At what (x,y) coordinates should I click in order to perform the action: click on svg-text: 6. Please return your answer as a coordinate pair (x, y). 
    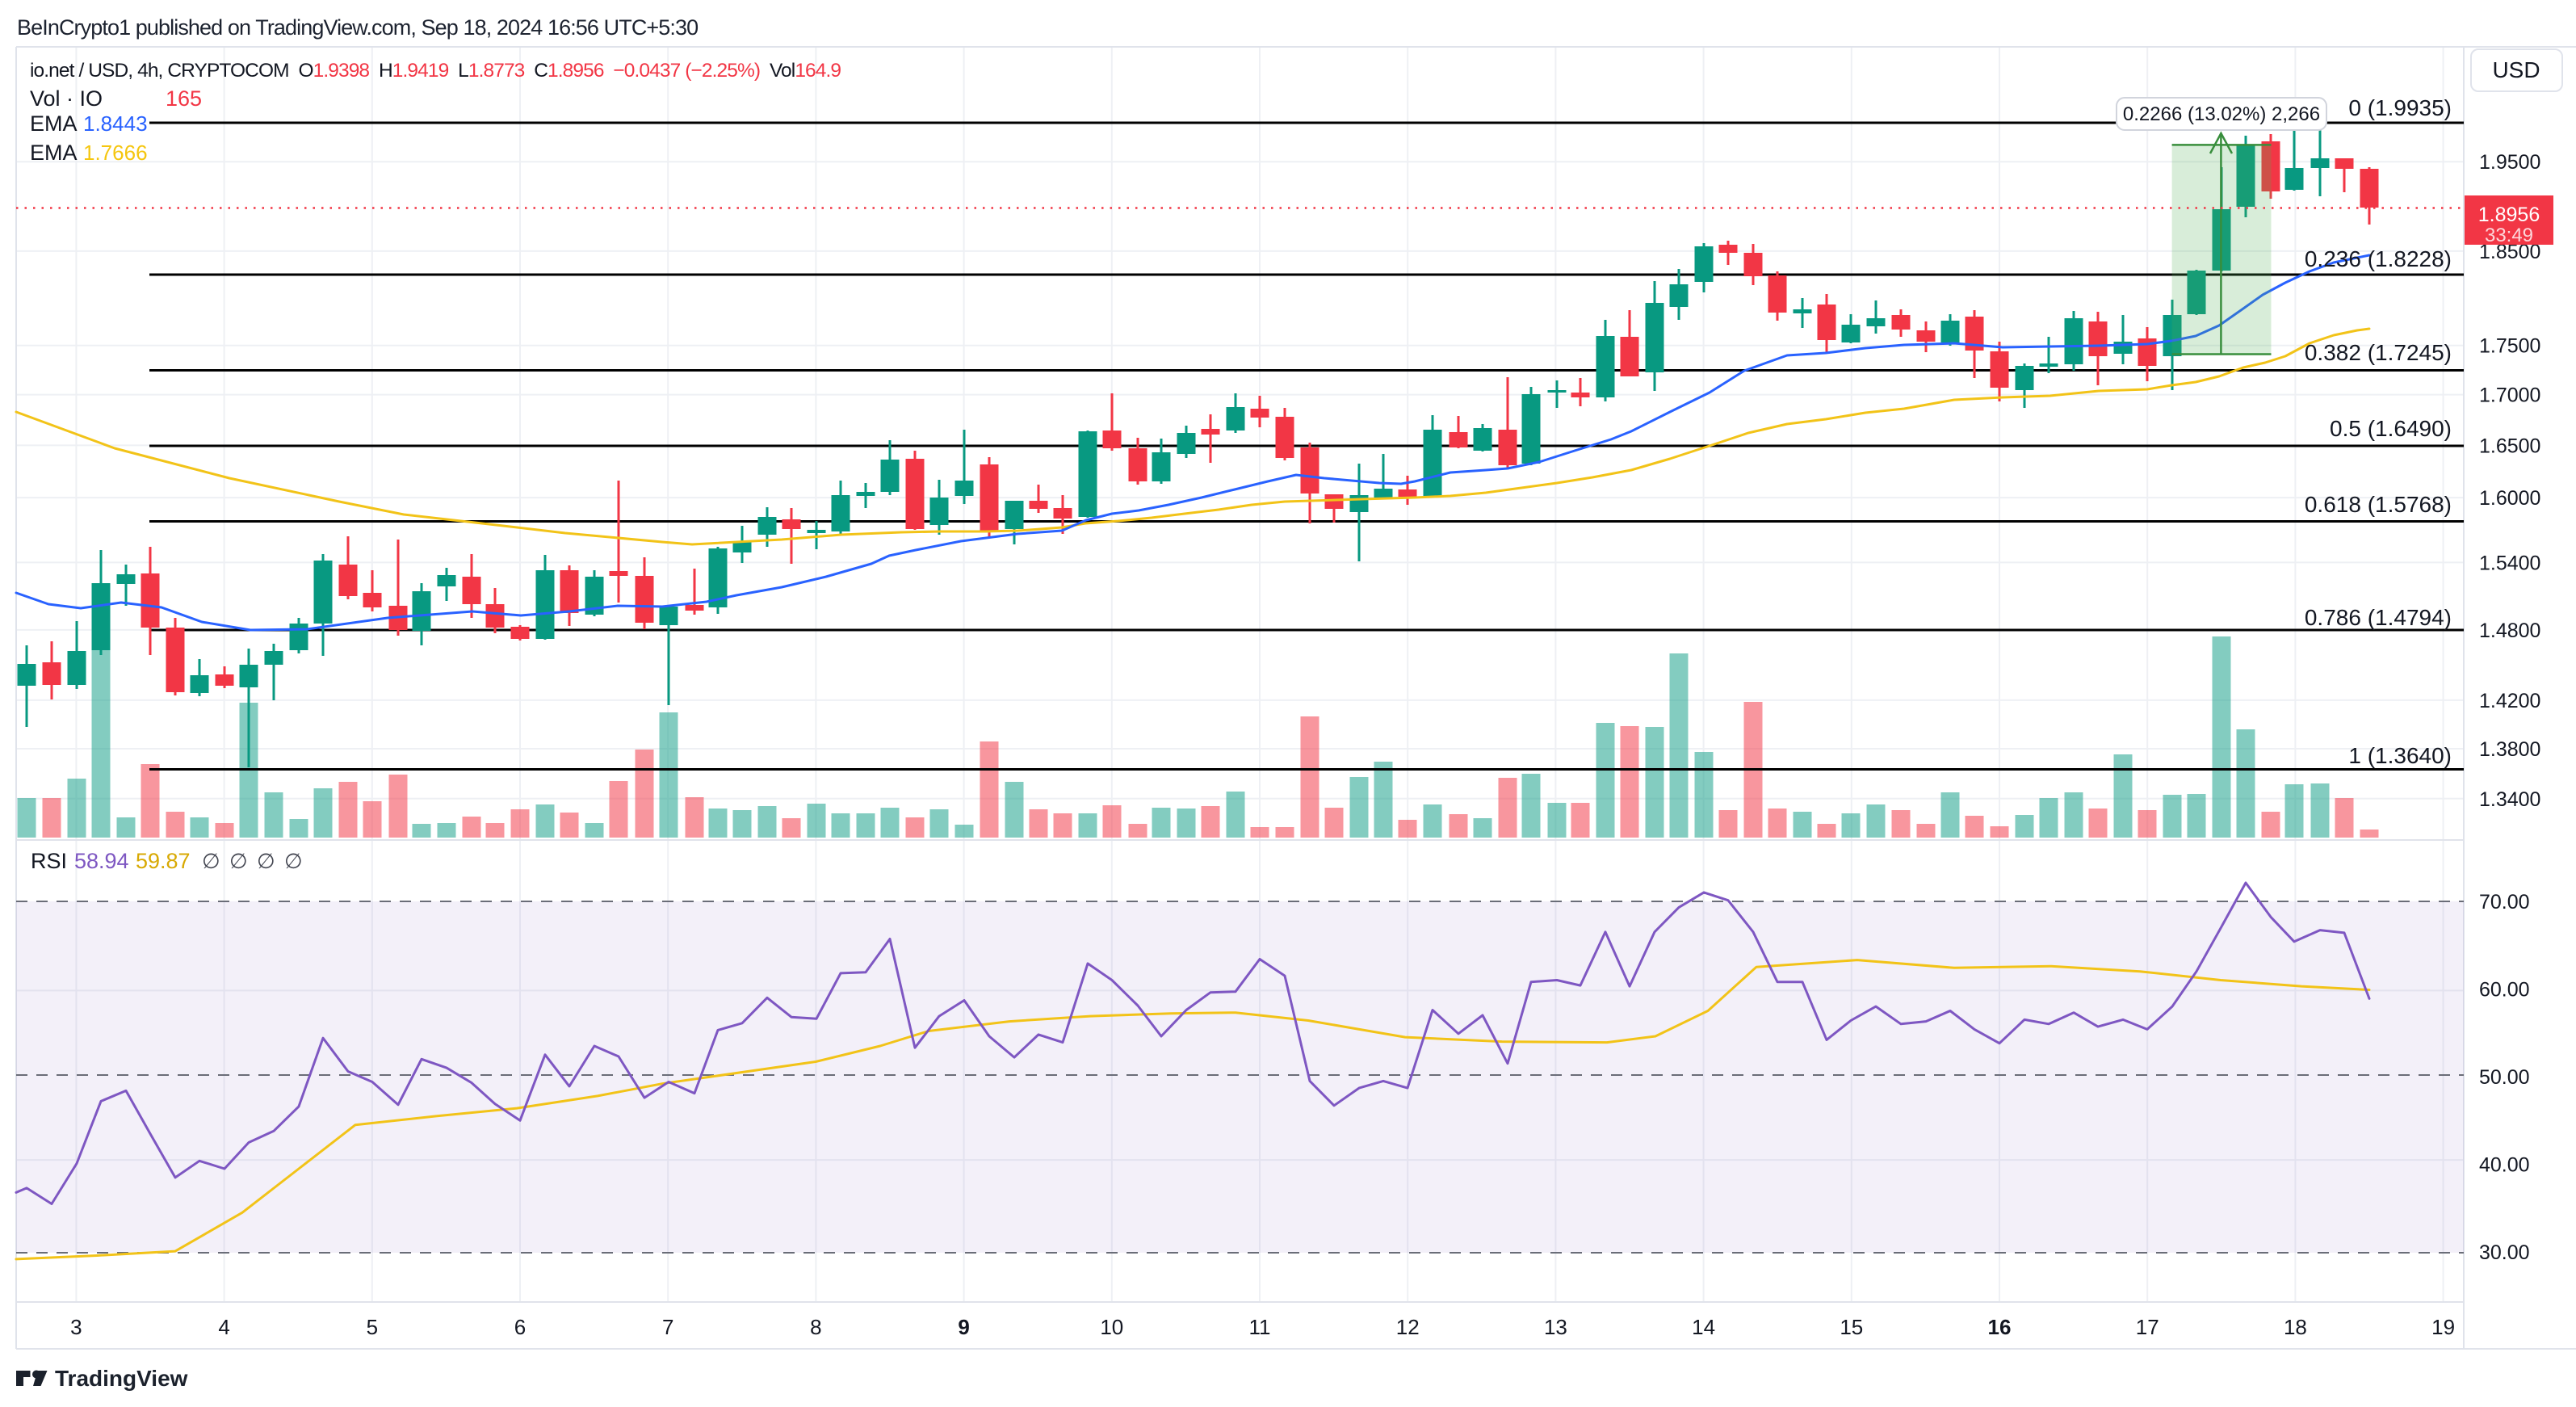
    Looking at the image, I should click on (520, 1327).